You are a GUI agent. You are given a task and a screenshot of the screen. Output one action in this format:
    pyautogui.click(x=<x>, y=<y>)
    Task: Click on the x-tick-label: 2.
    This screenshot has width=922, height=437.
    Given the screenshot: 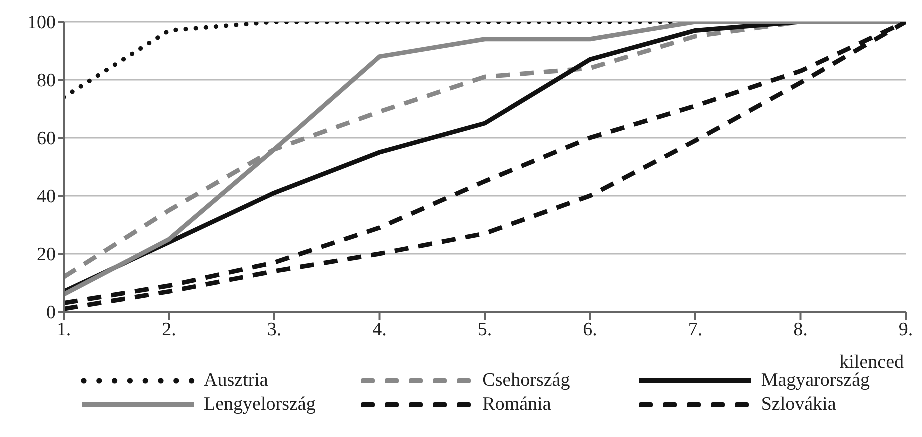 What is the action you would take?
    pyautogui.click(x=169, y=329)
    